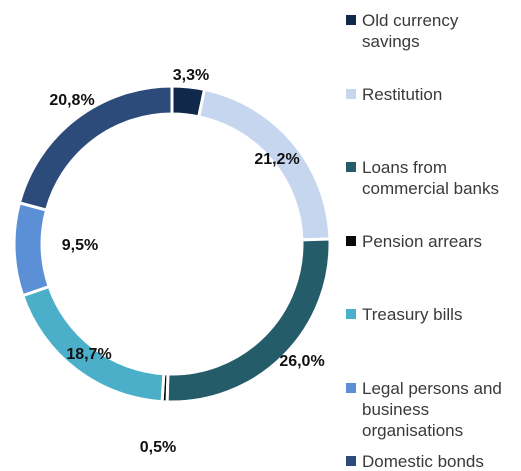  I want to click on legend-label: Loans from commercial banks, so click(430, 178).